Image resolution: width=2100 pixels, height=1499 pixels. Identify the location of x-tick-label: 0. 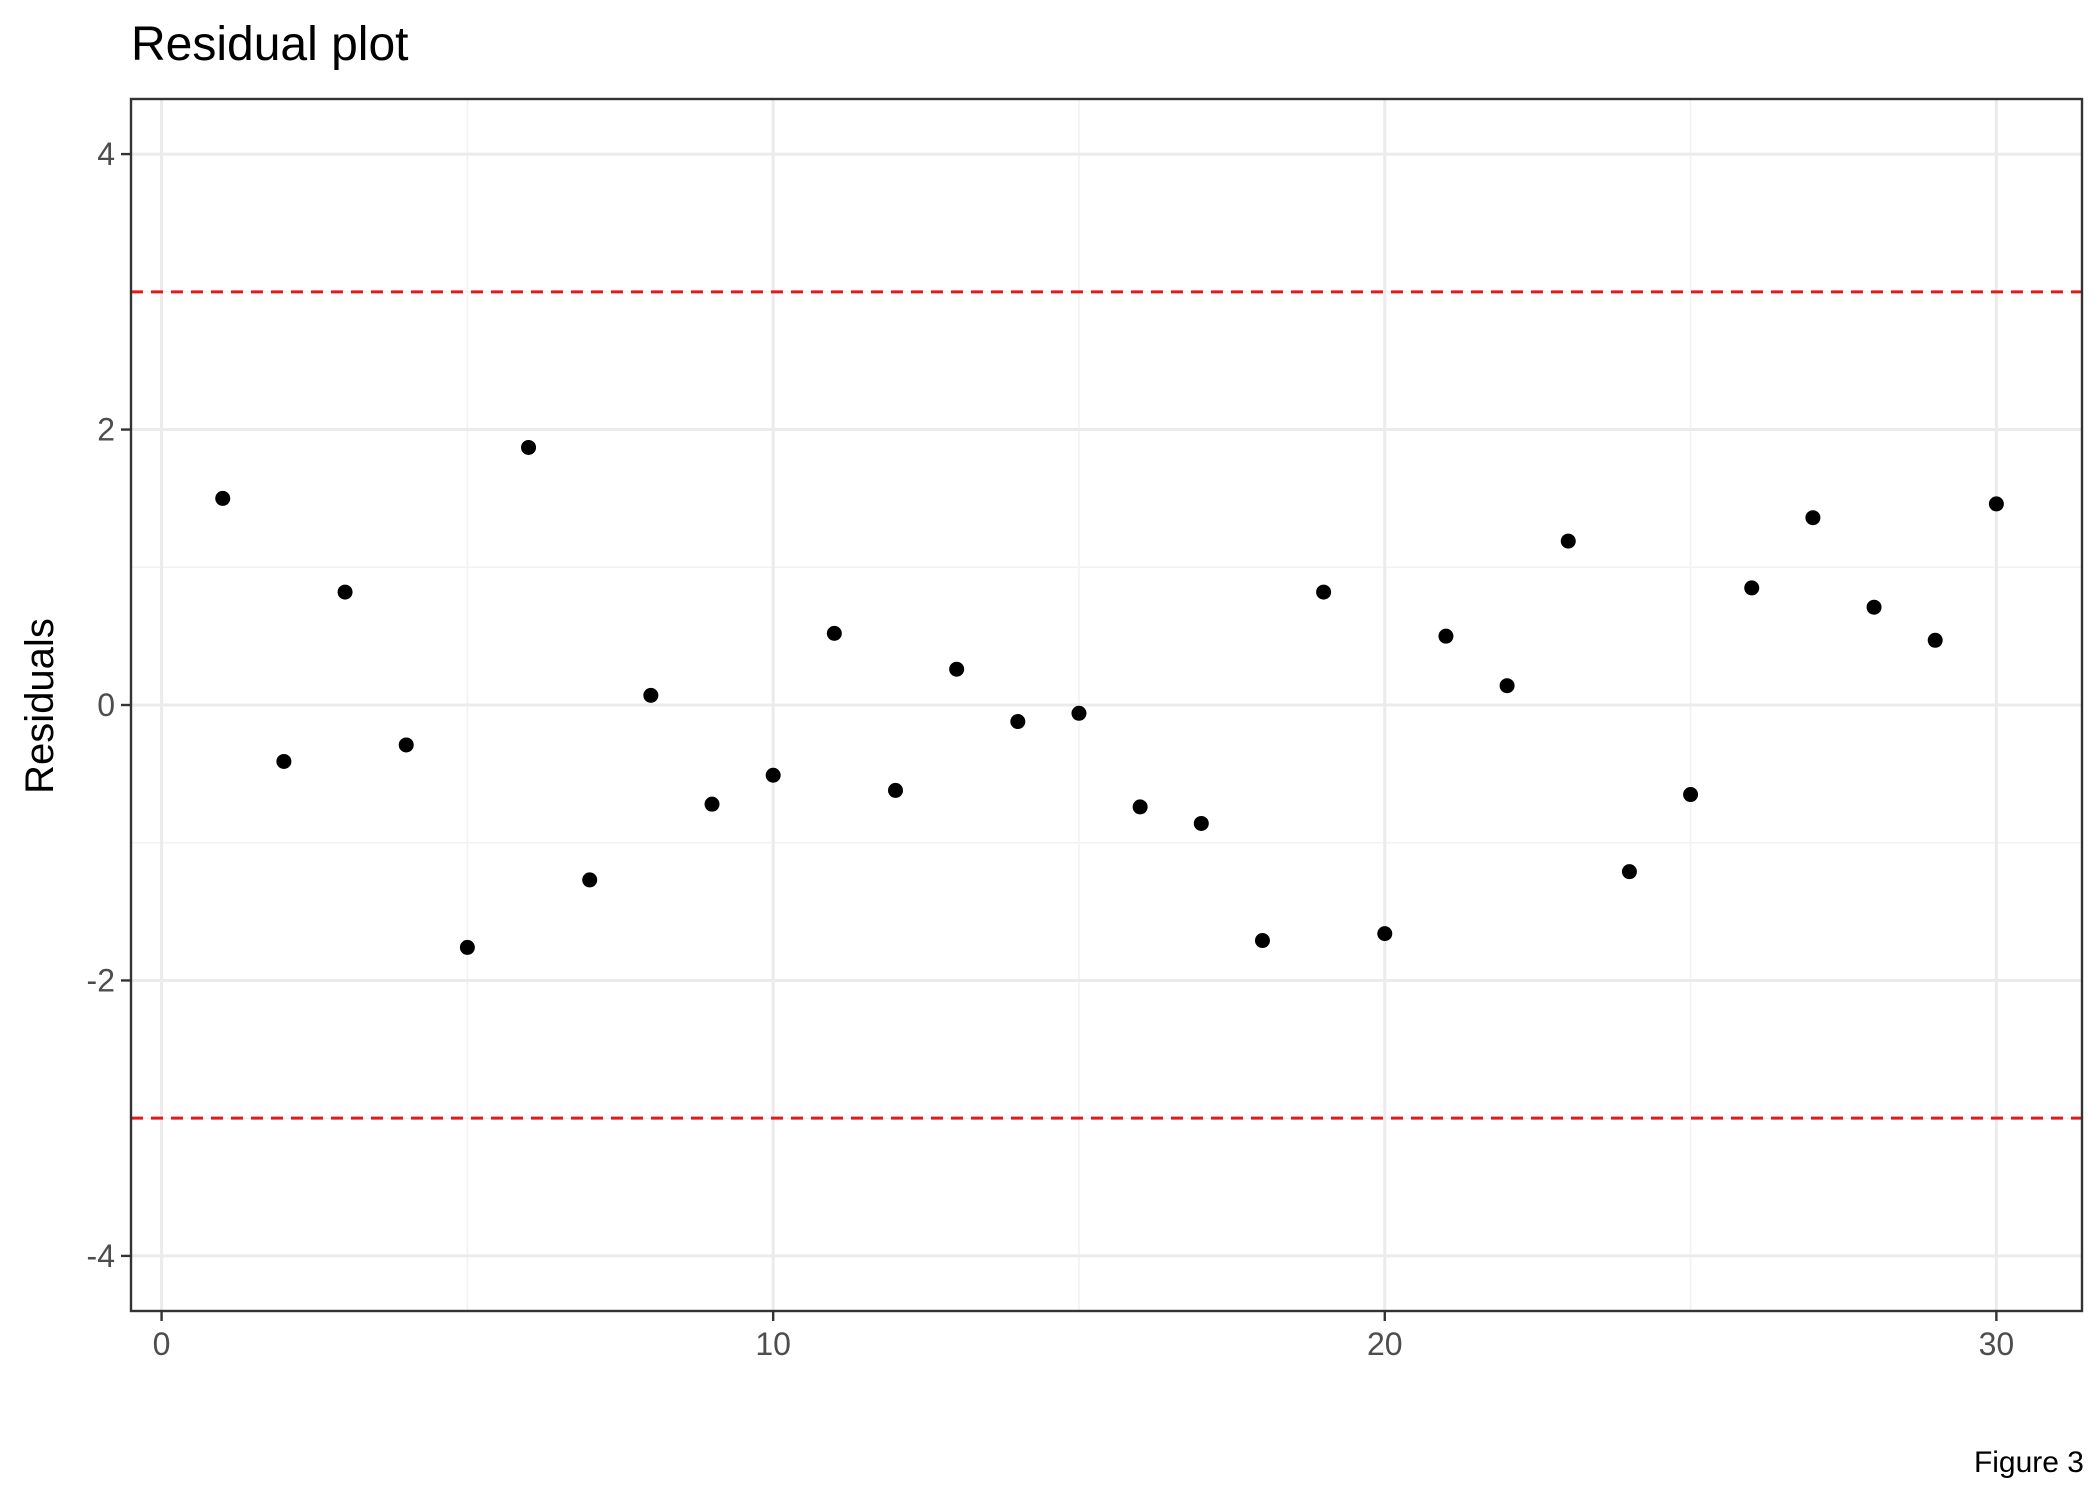
(162, 1344).